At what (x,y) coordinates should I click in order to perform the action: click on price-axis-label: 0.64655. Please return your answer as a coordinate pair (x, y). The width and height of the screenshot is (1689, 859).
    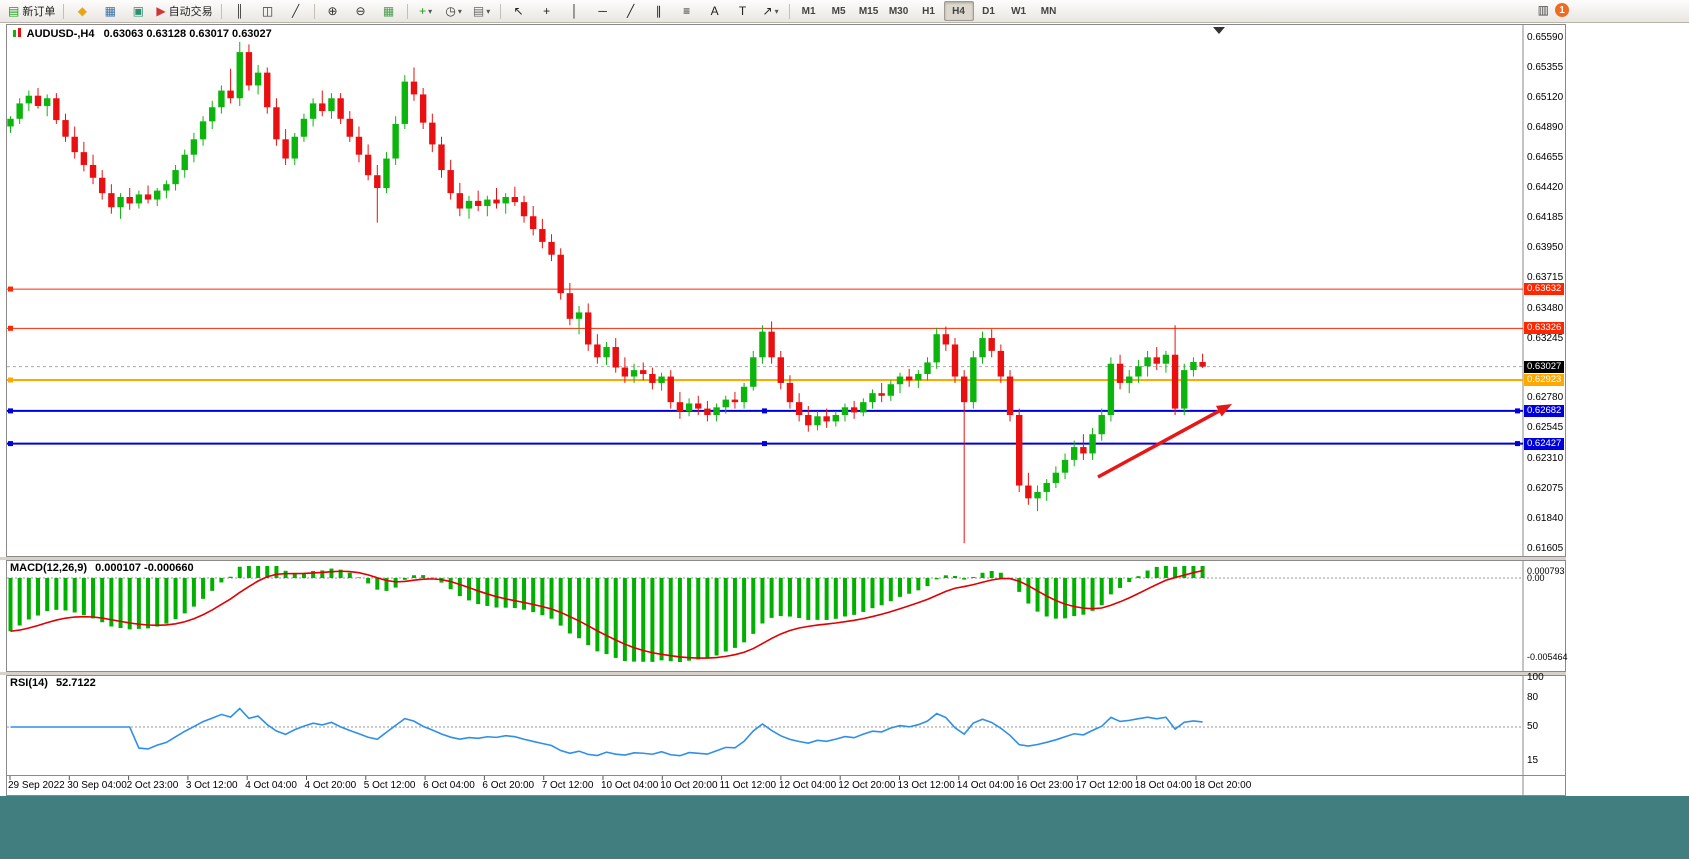
    Looking at the image, I should click on (1545, 157).